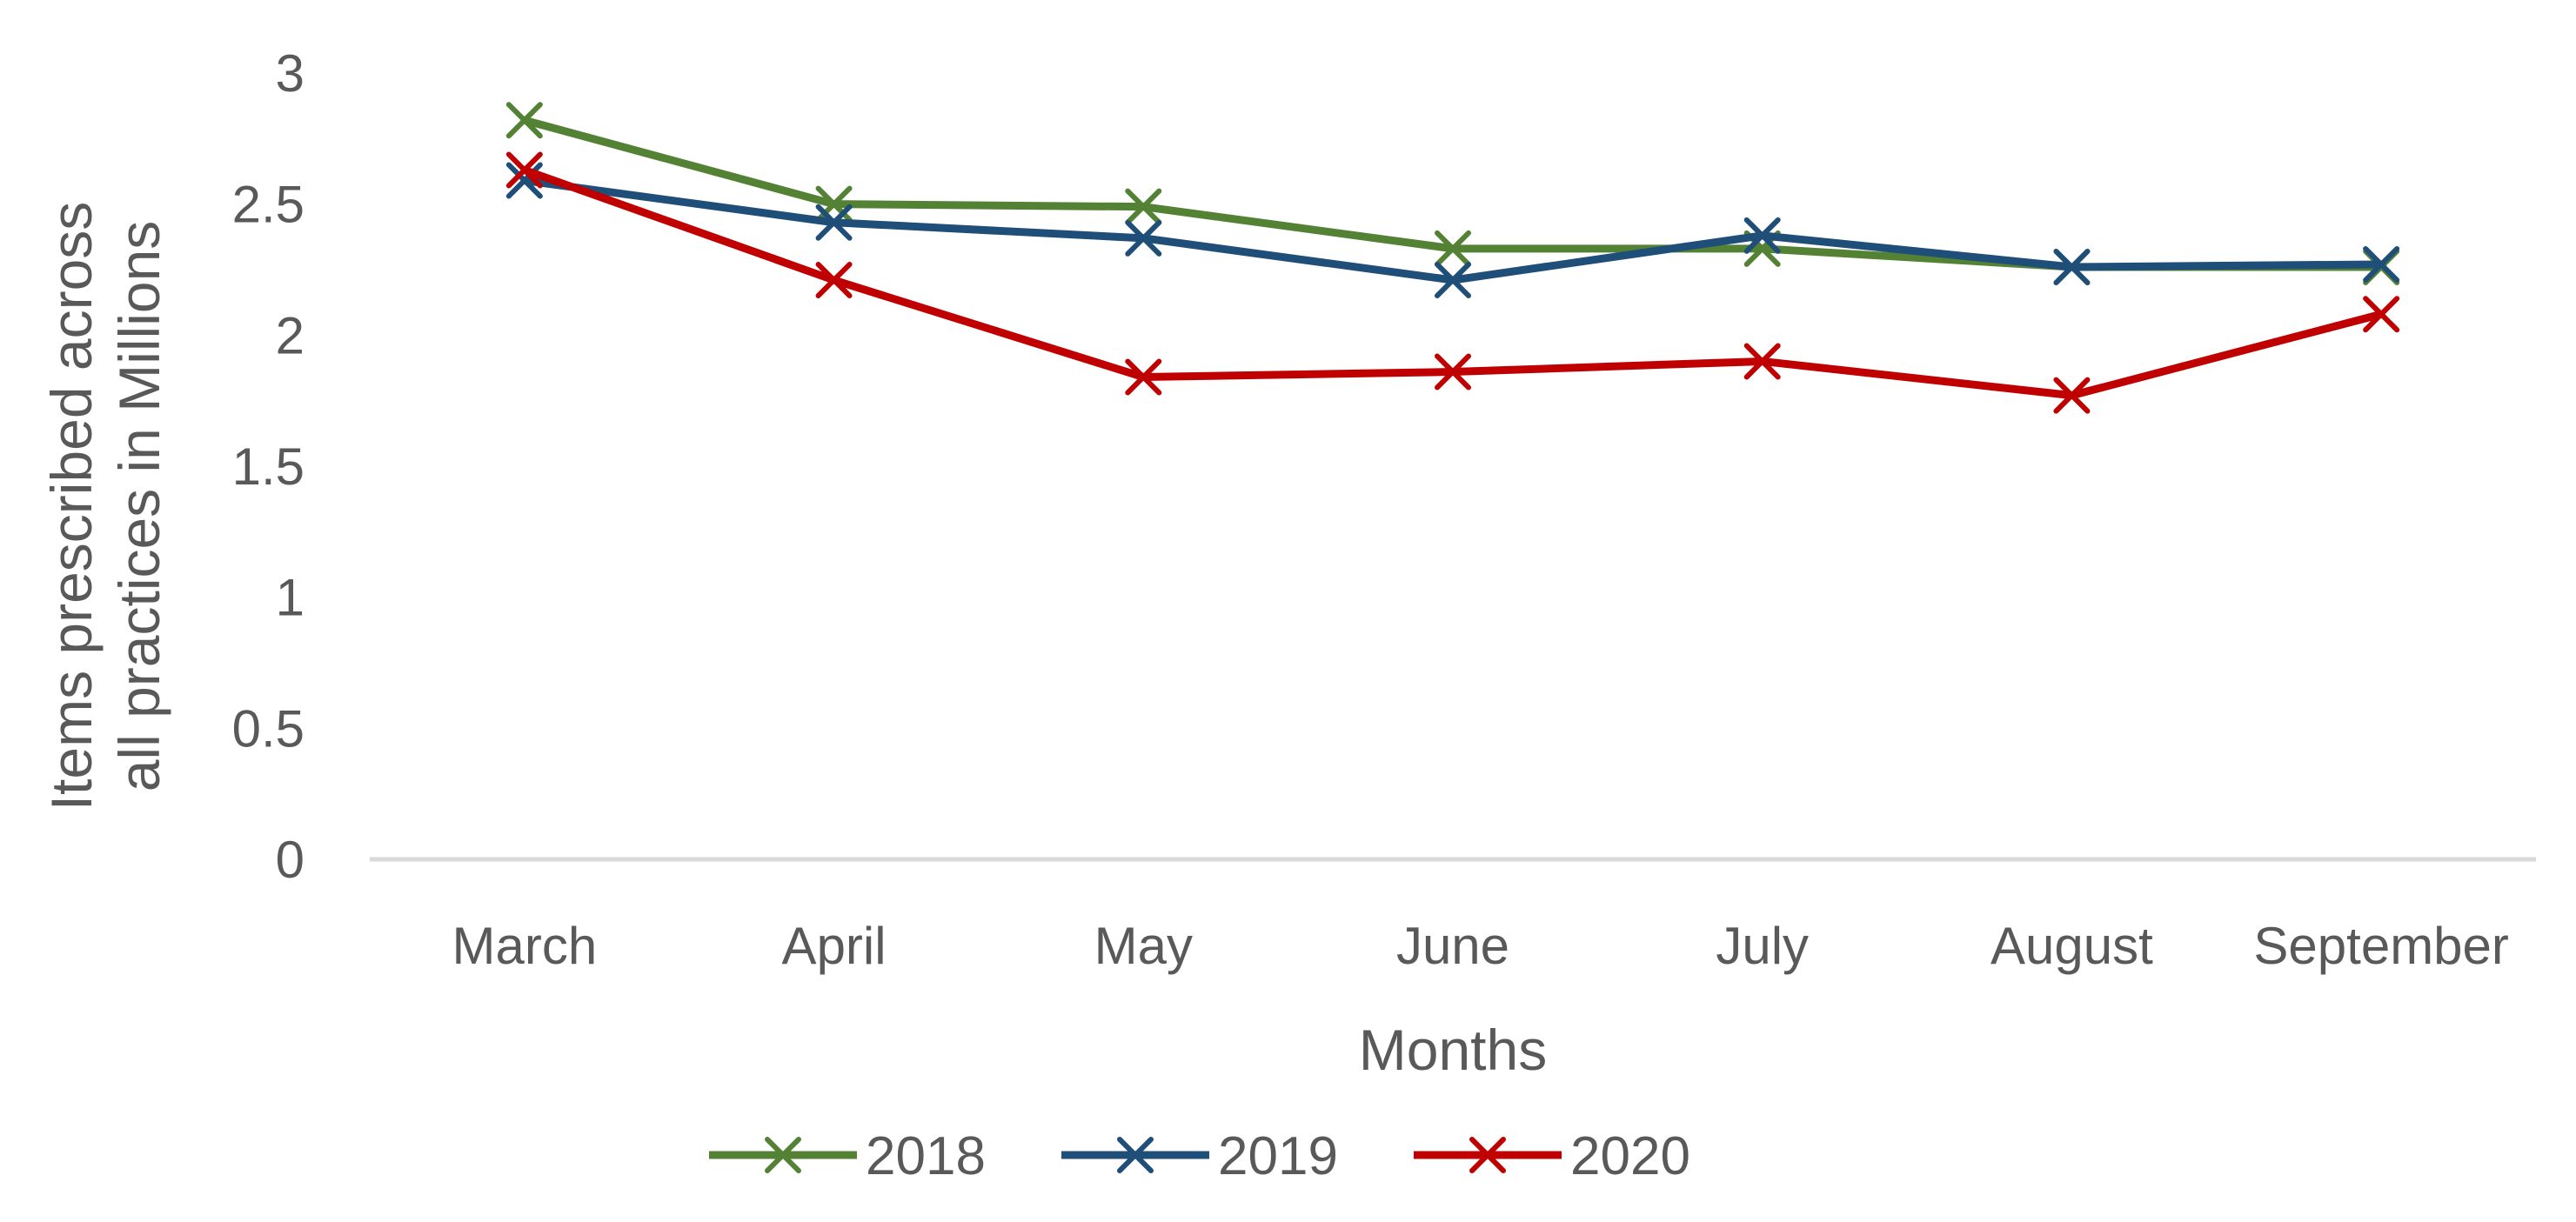 The width and height of the screenshot is (2576, 1222). Describe the element at coordinates (2072, 946) in the screenshot. I see `x-tick-label: August` at that location.